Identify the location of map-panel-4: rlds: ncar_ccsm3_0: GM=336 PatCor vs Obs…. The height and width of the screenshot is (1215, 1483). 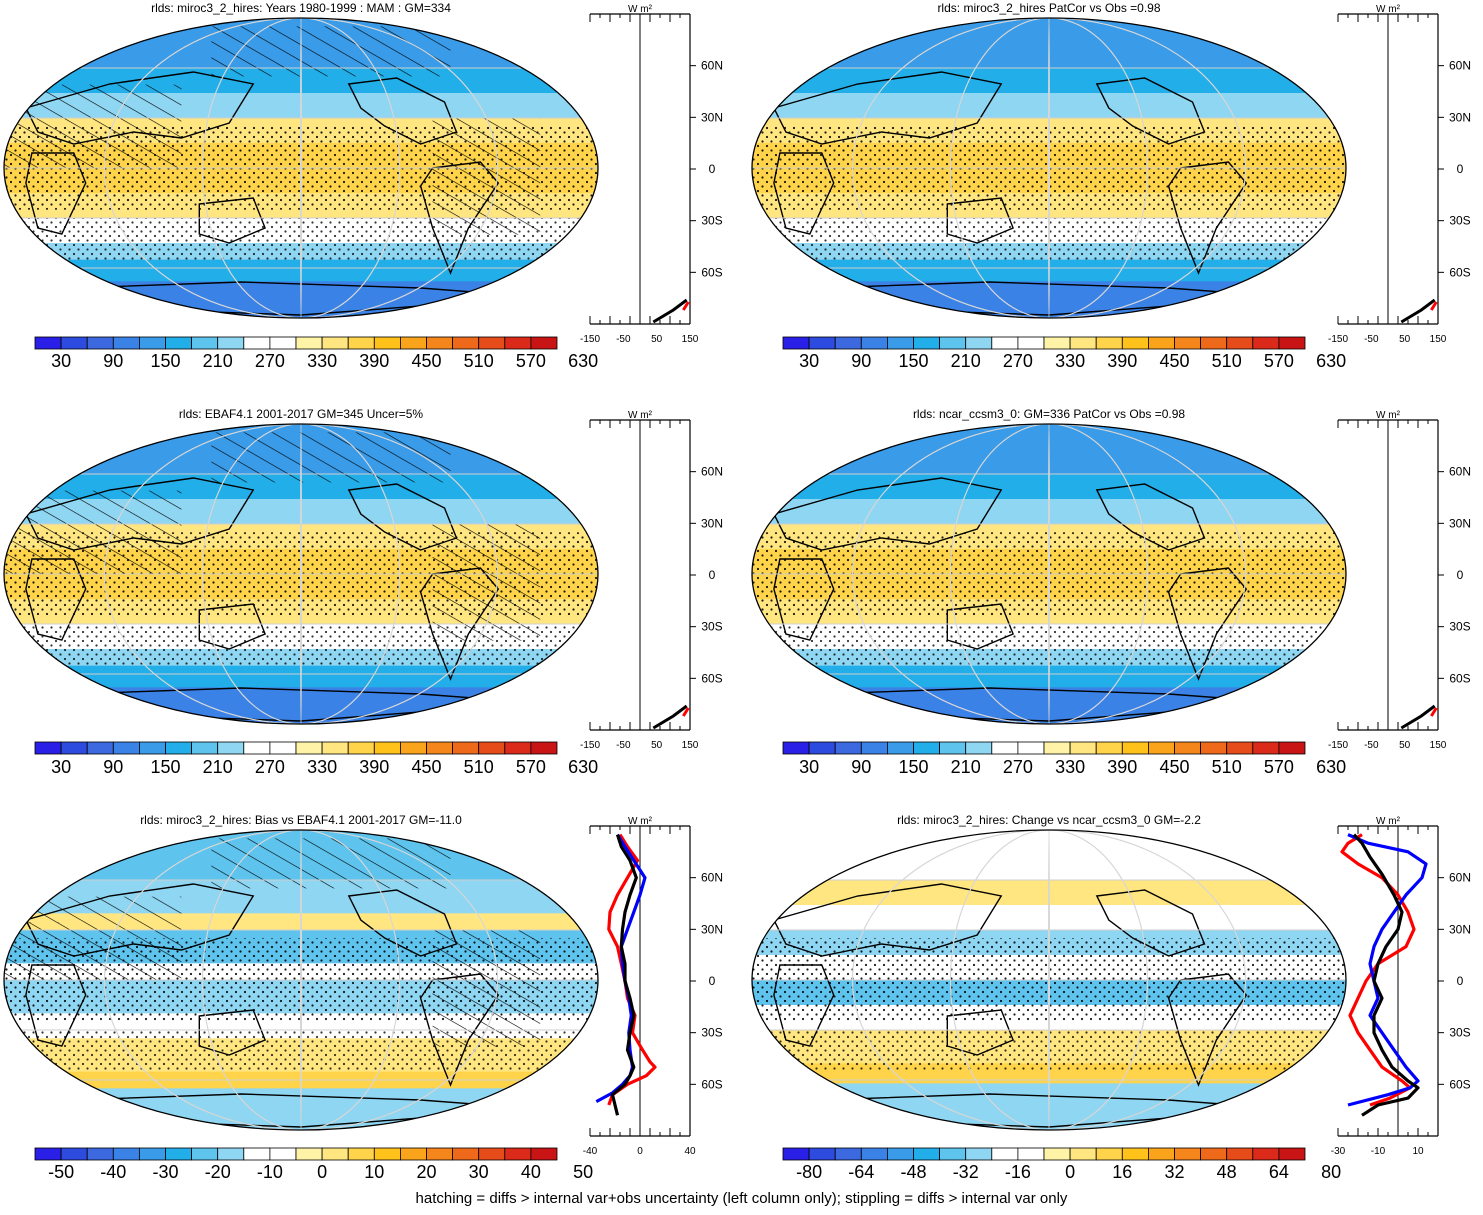
(1049, 592).